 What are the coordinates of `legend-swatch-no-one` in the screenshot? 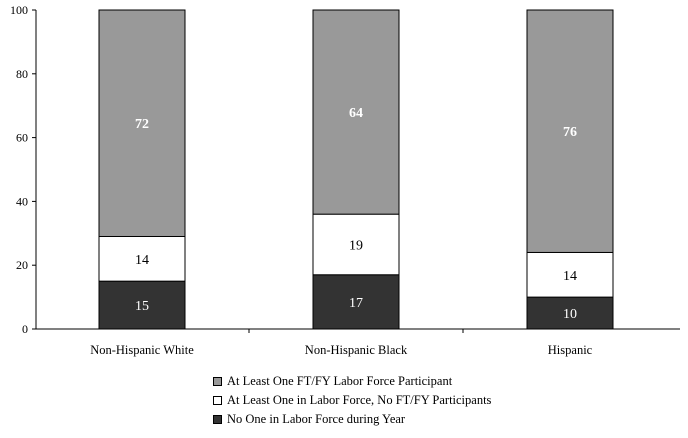 It's located at (217, 419).